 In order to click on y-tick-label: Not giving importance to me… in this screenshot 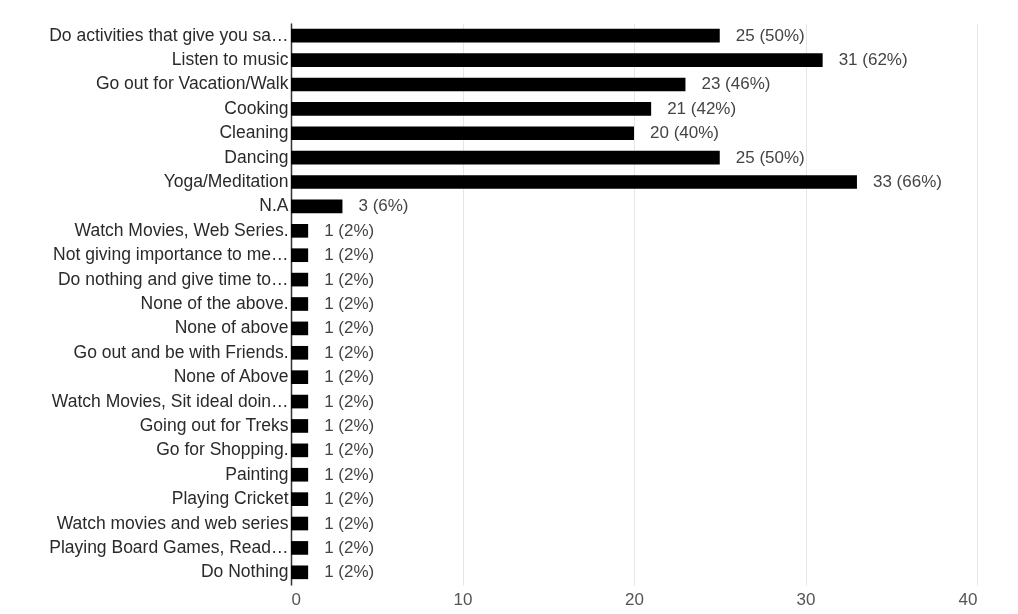, I will do `click(171, 254)`.